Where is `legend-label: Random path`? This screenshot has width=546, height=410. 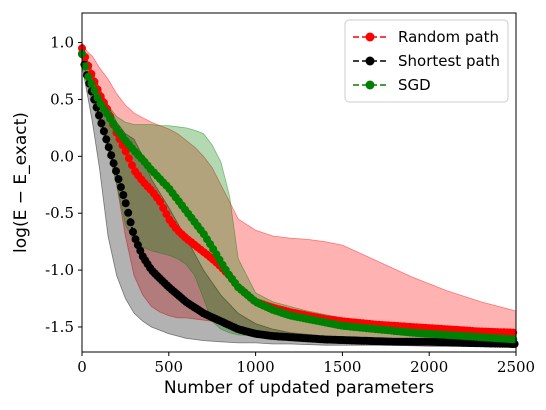 legend-label: Random path is located at coordinates (448, 37).